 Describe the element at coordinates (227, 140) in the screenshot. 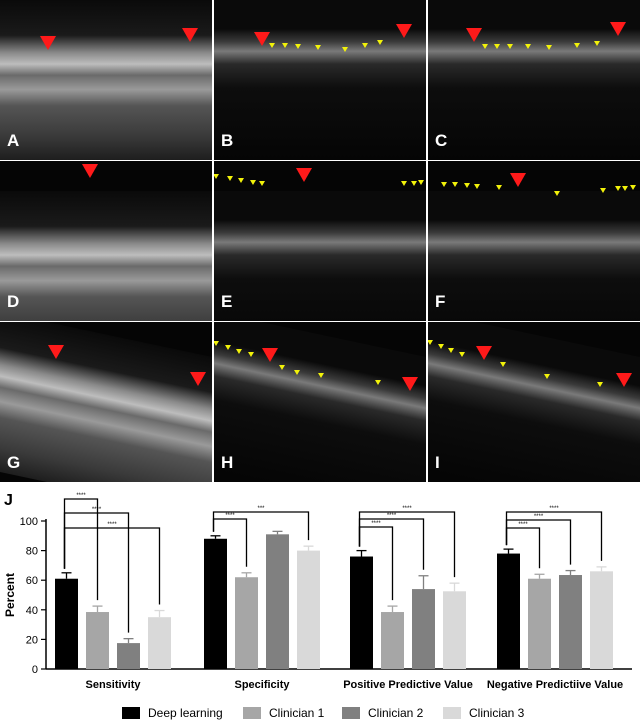

I see `panel-label: B` at that location.